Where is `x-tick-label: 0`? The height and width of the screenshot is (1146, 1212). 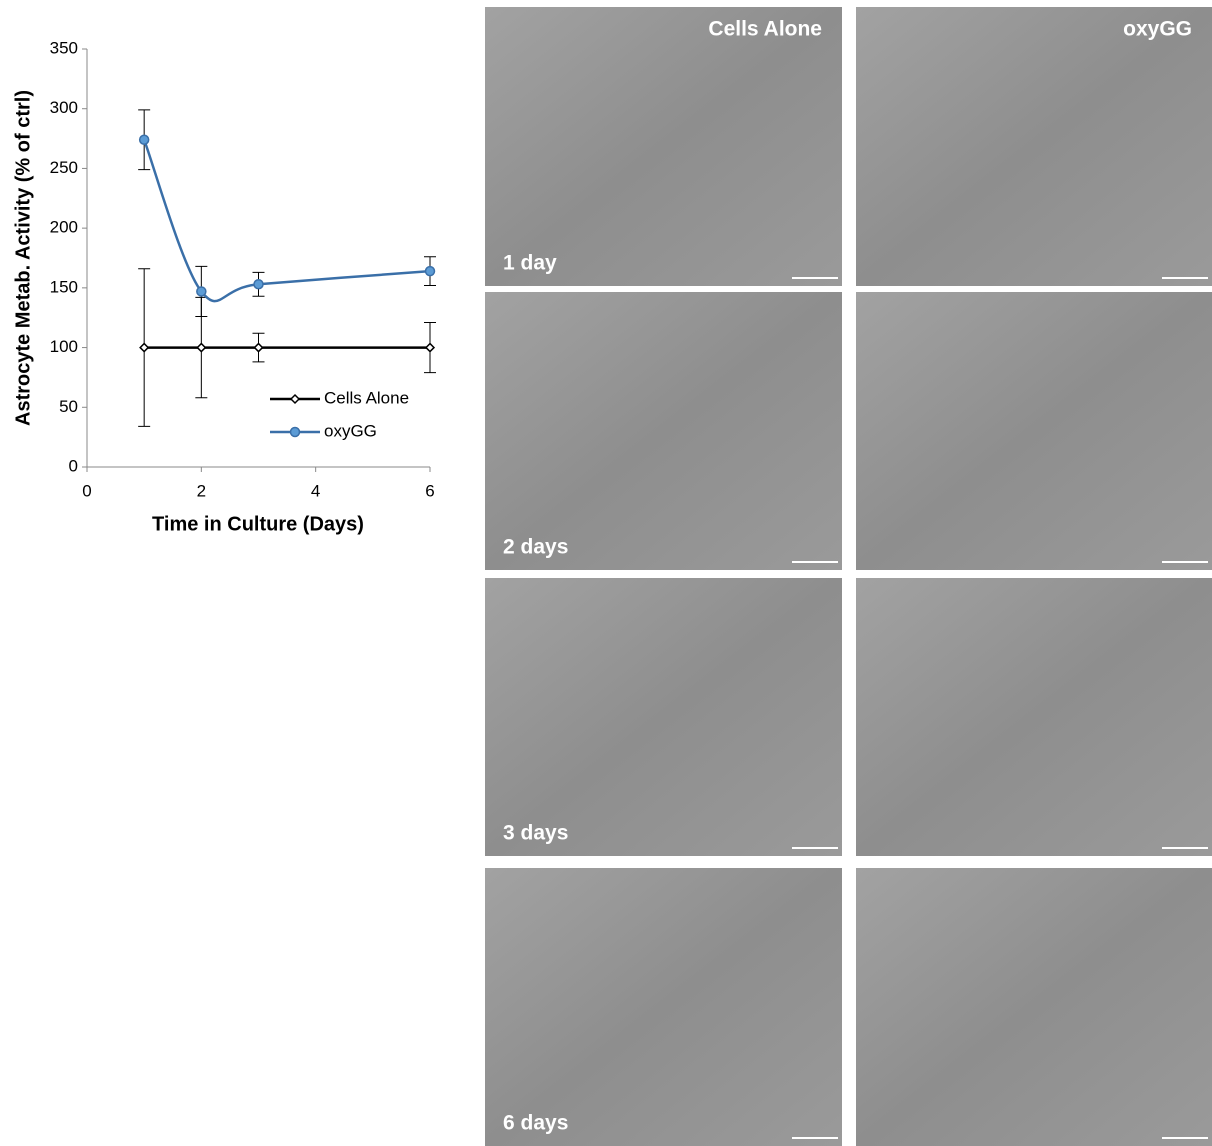 x-tick-label: 0 is located at coordinates (86, 490).